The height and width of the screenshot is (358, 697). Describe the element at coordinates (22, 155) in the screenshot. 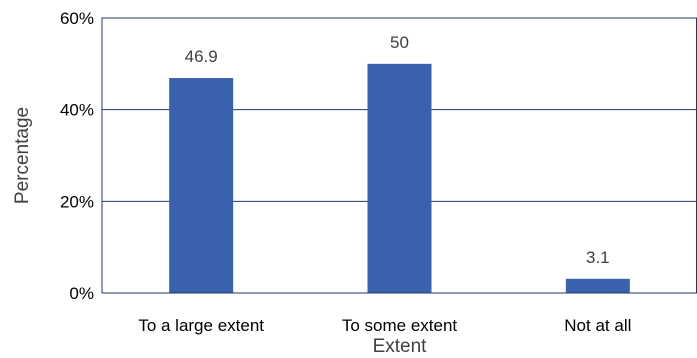

I see `y-axis-title: Percentage` at that location.